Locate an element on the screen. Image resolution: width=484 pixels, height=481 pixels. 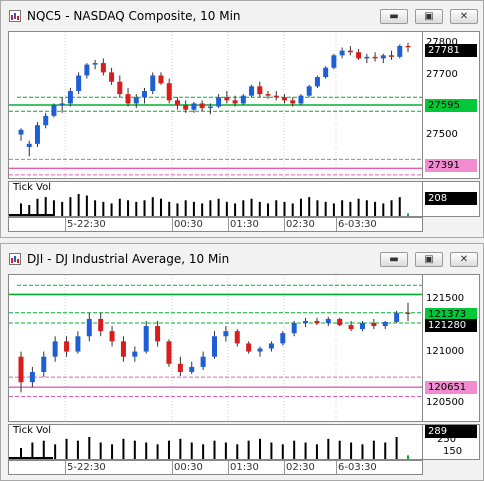
volume-tick-label: 150 is located at coordinates (453, 451).